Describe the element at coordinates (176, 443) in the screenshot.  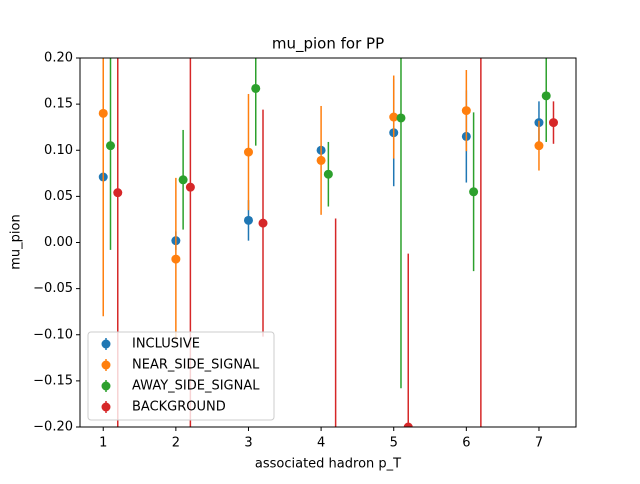
I see `x-tick-label: 2` at that location.